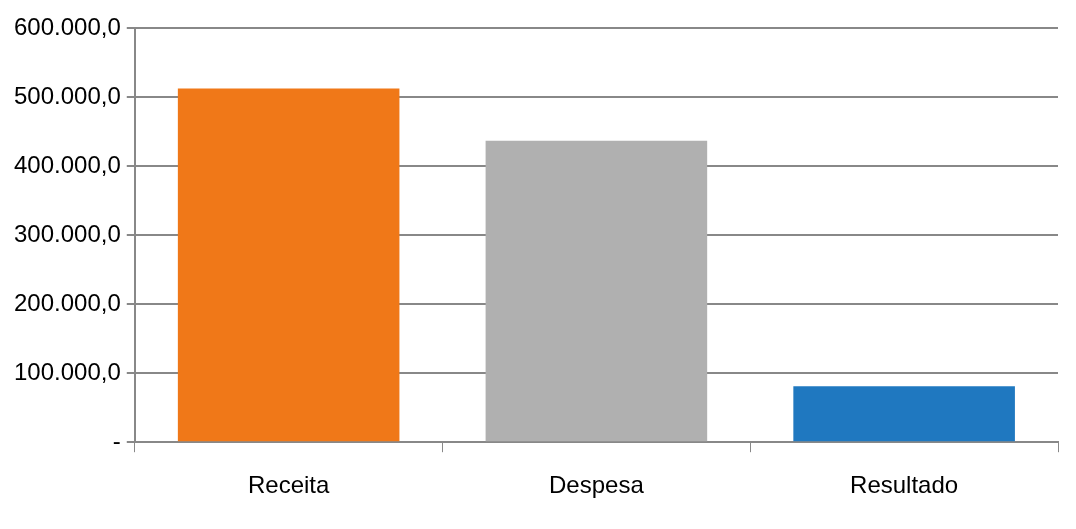  Describe the element at coordinates (67, 371) in the screenshot. I see `y-tick-label: 100.000,0` at that location.